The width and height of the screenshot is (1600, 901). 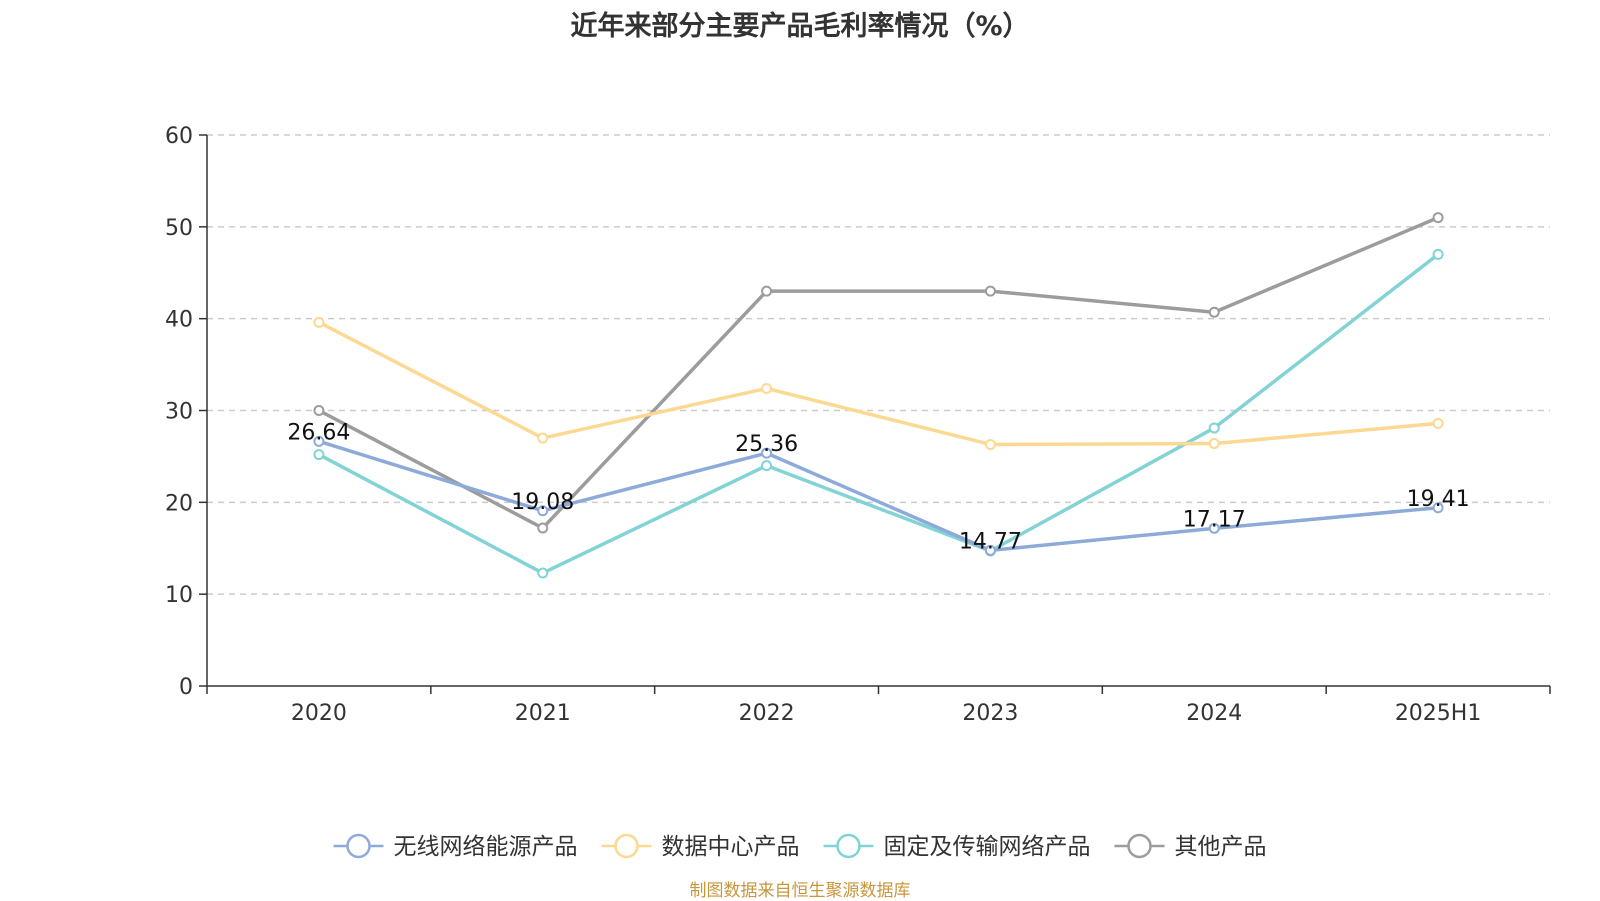 What do you see at coordinates (179, 595) in the screenshot?
I see `y-tick-label: 10` at bounding box center [179, 595].